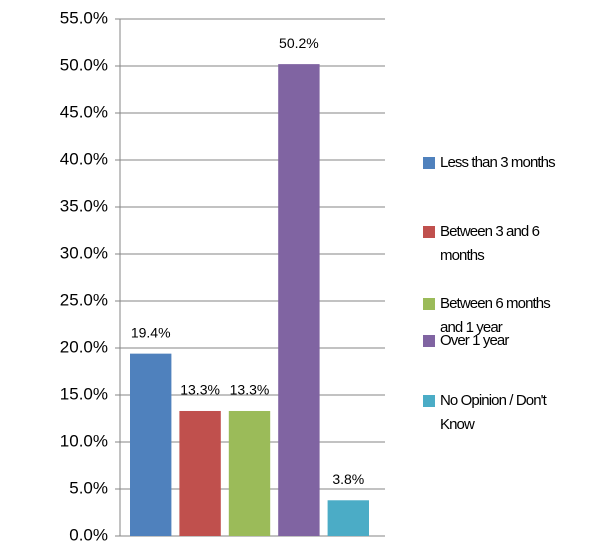 Image resolution: width=608 pixels, height=552 pixels. Describe the element at coordinates (498, 162) in the screenshot. I see `legend-label: Less than 3 months` at that location.